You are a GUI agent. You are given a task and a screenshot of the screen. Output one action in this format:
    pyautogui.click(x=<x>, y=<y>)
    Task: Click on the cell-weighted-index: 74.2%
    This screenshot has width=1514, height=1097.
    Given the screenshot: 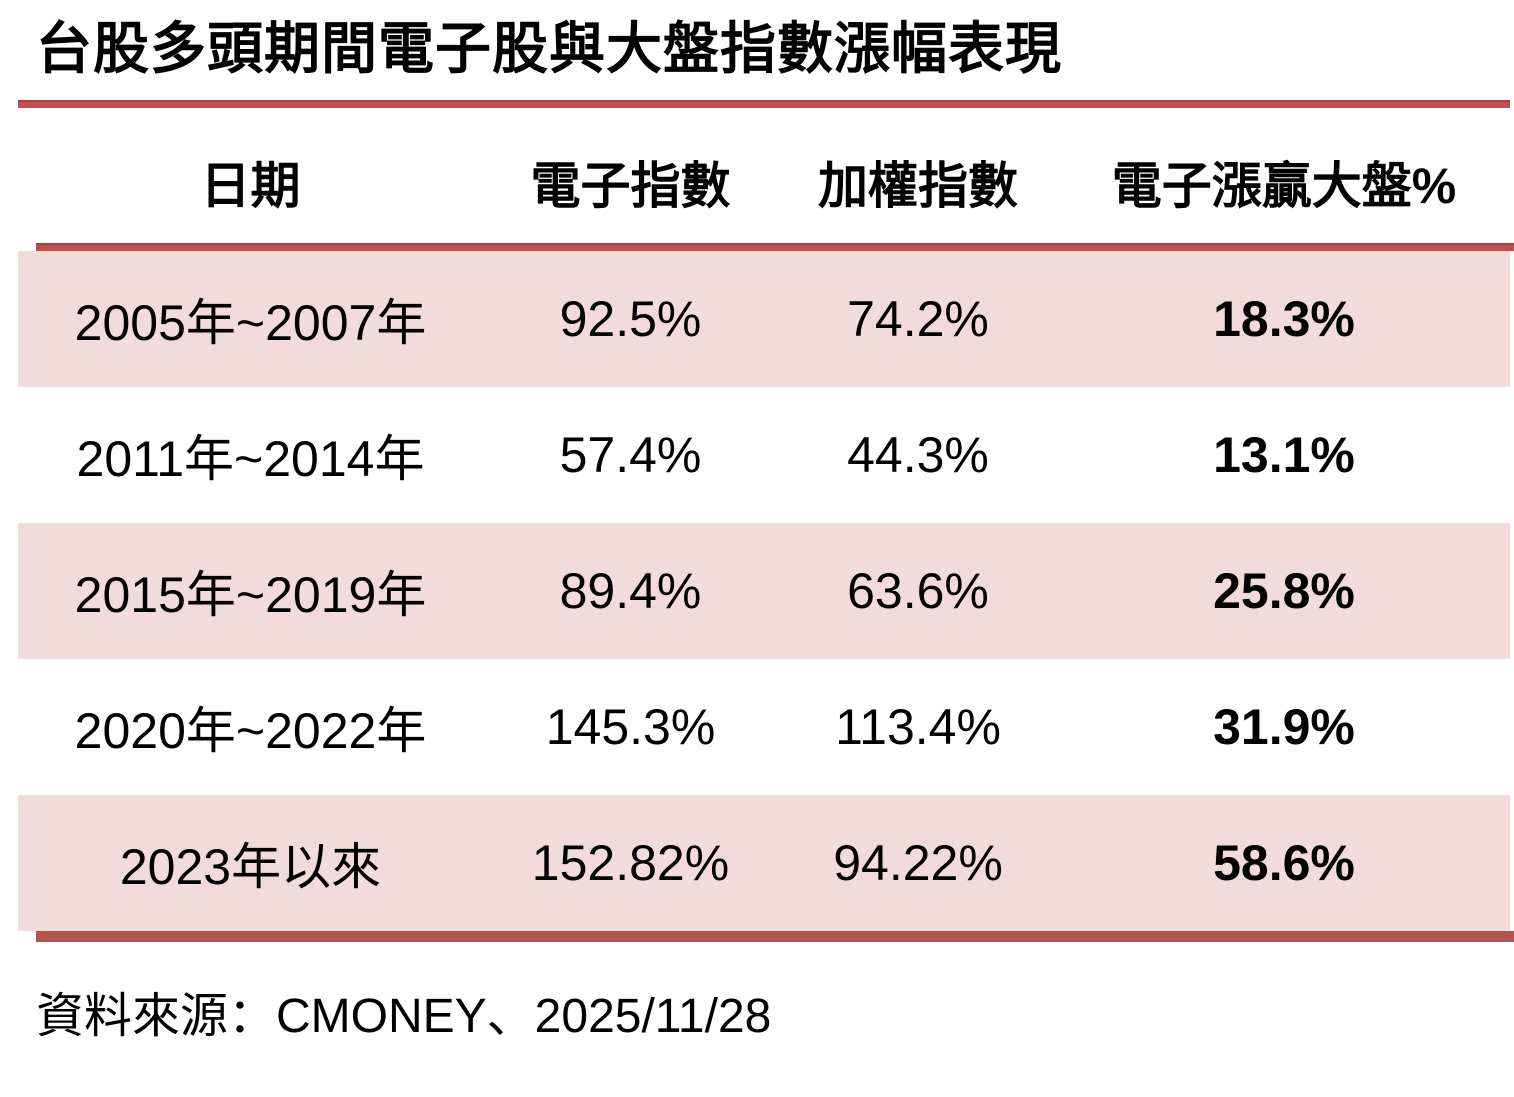 What is the action you would take?
    pyautogui.click(x=918, y=318)
    